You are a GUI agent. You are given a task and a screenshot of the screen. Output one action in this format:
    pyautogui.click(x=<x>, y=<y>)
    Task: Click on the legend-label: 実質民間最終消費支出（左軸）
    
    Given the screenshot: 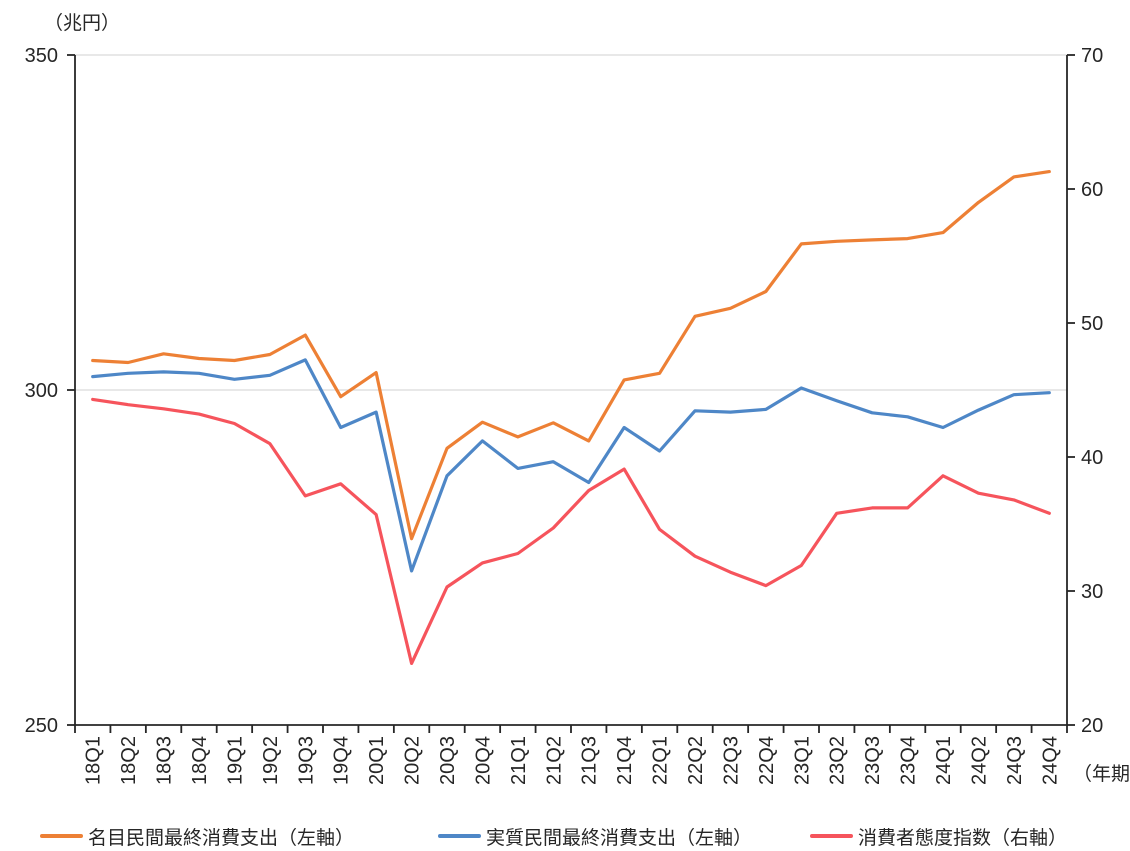 What is the action you would take?
    pyautogui.click(x=619, y=838)
    